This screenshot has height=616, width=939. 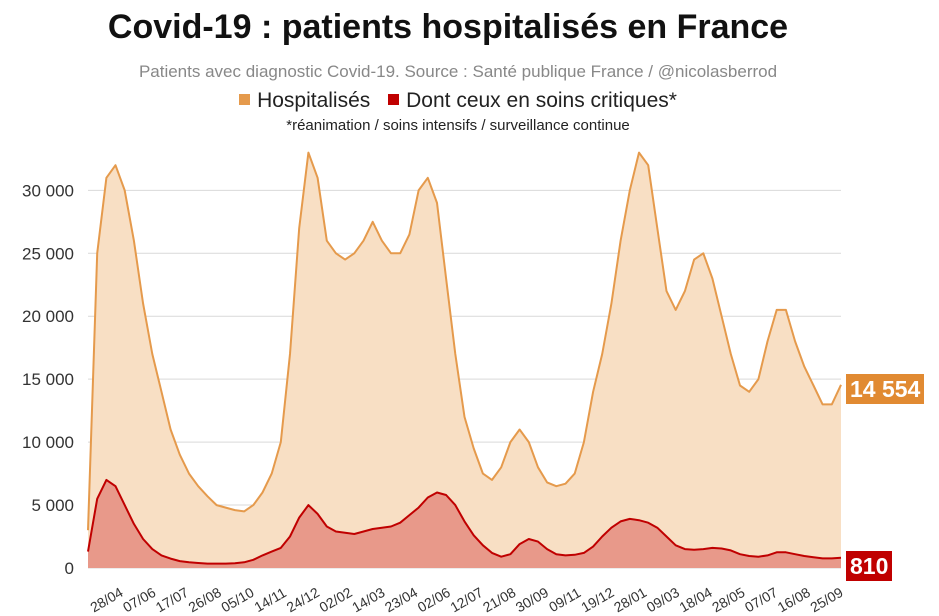 I want to click on legend-label-hospitalises: Hospitalisés, so click(x=314, y=100).